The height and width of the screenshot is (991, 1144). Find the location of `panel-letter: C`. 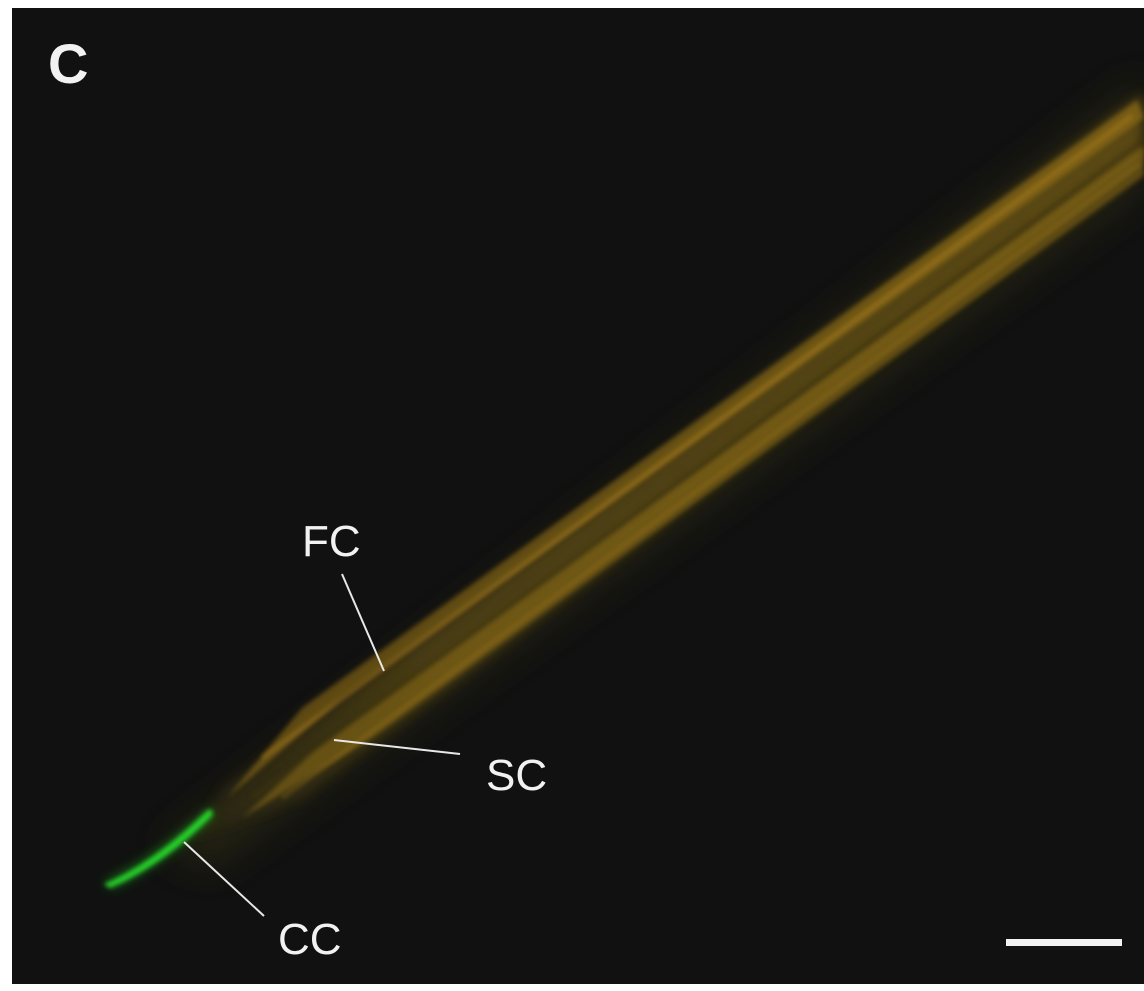

panel-letter: C is located at coordinates (68, 63).